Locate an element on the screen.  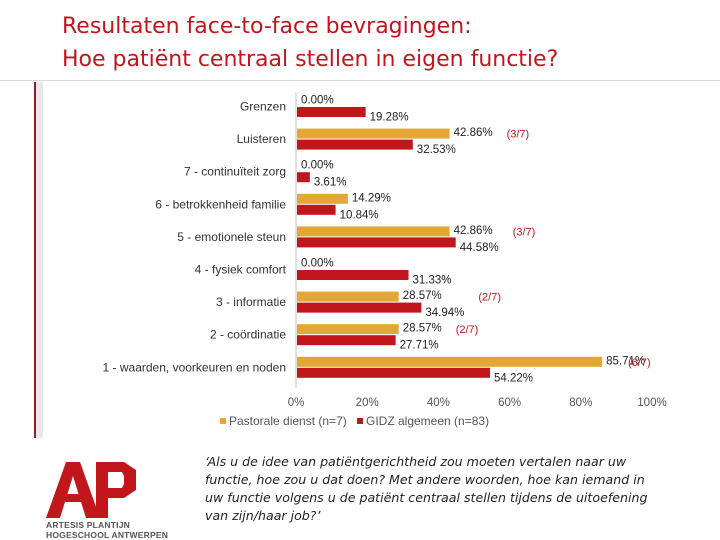
slide-title-line-1: Resultaten face-to-face bevragingen: is located at coordinates (267, 26).